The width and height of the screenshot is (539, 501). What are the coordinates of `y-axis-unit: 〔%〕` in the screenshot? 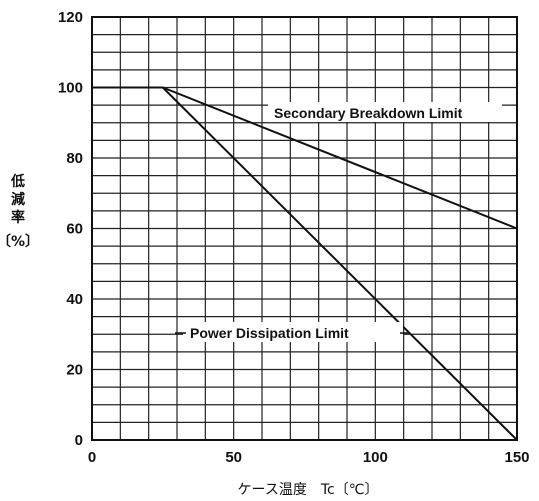 It's located at (19, 242).